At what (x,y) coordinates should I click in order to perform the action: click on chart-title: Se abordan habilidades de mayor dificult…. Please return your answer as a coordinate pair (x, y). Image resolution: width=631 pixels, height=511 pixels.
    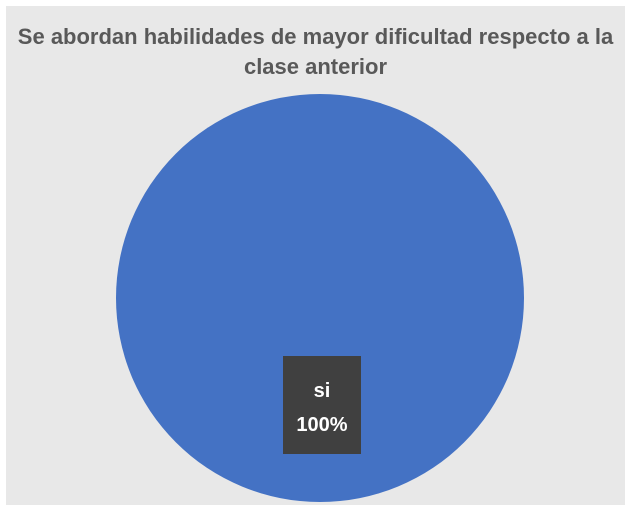
    Looking at the image, I should click on (315, 51).